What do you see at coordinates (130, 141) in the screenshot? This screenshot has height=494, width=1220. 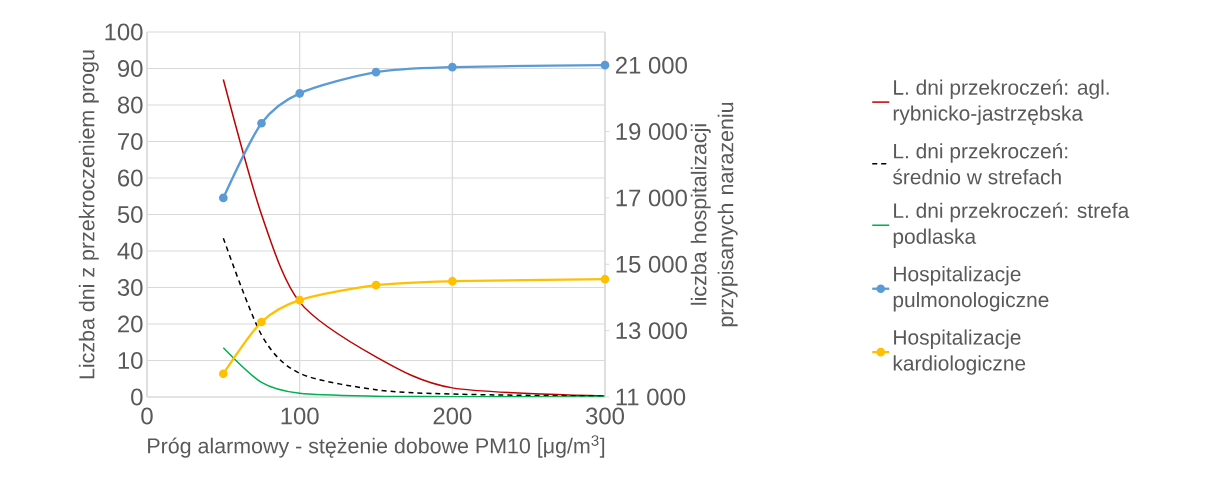 I see `y-tick-label: 70` at bounding box center [130, 141].